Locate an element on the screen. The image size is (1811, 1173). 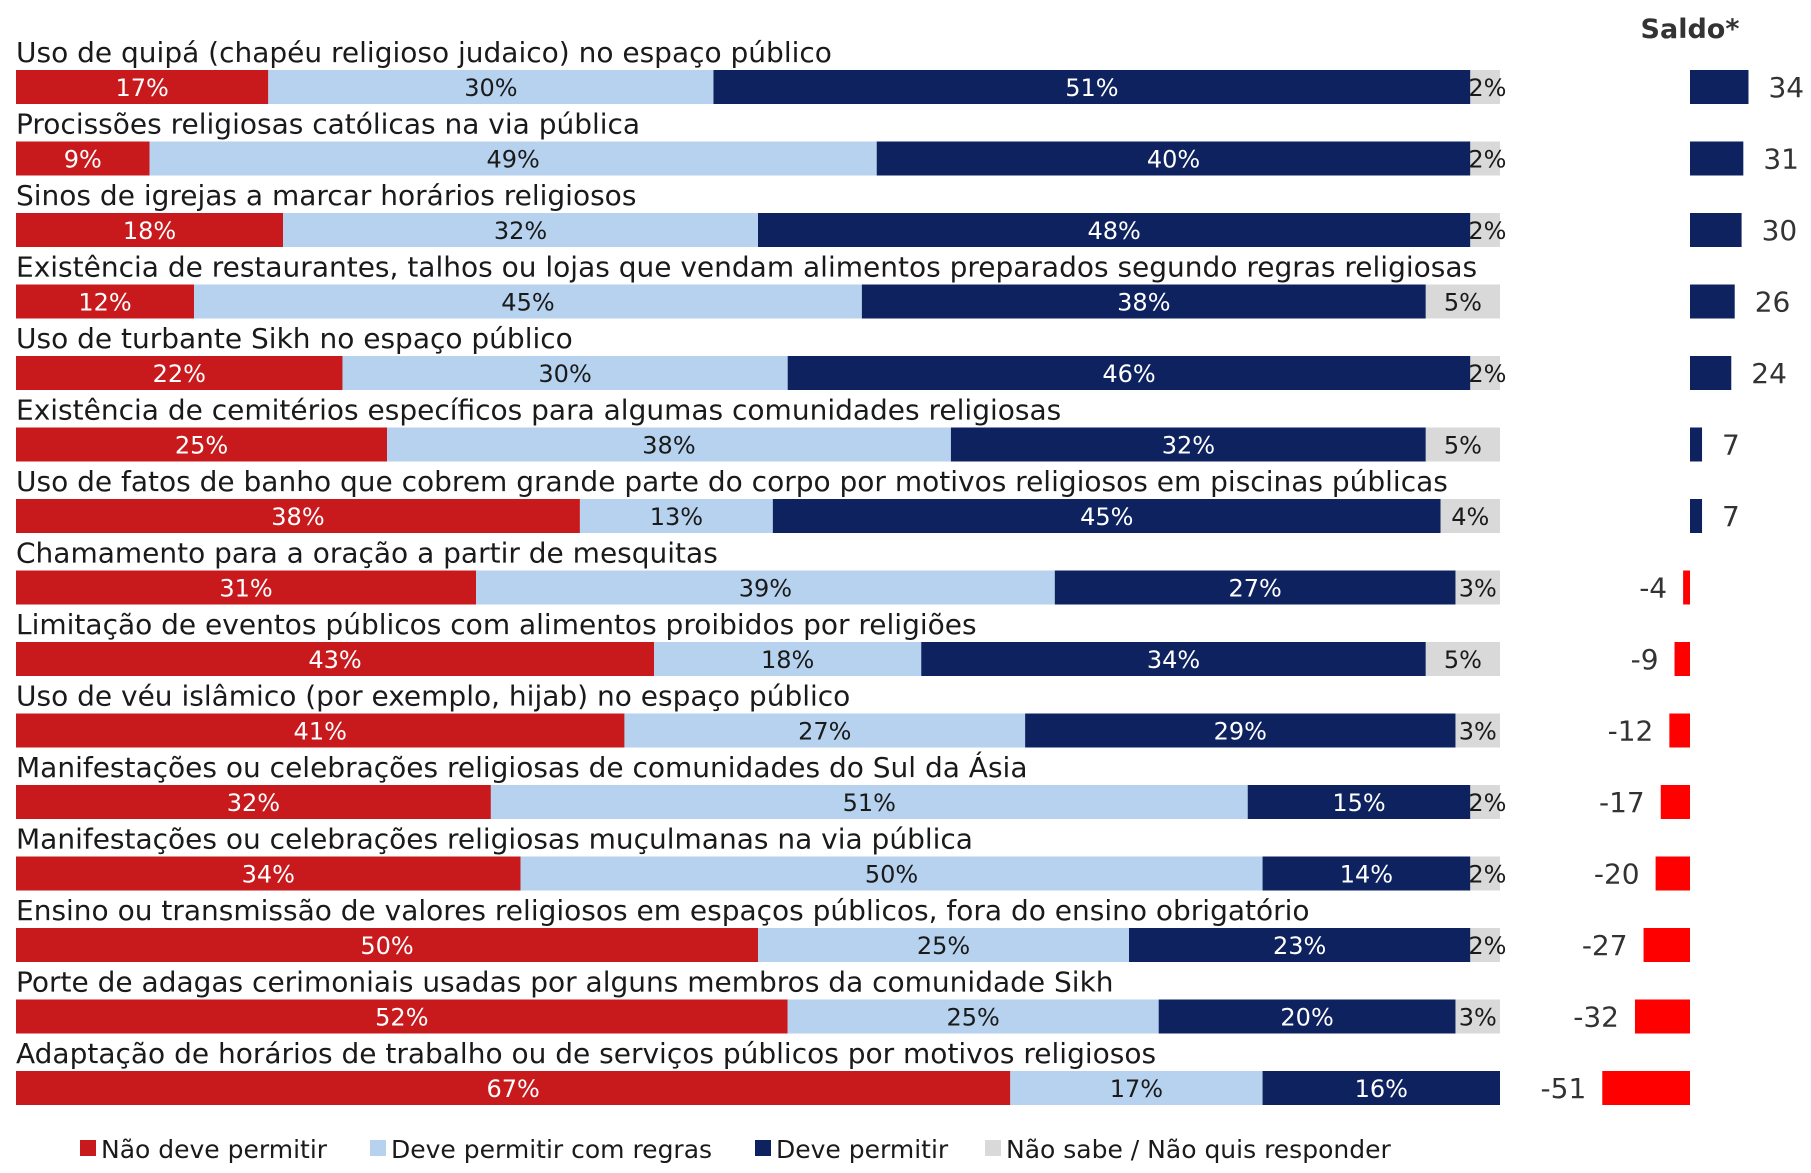
saldo-item: -12 is located at coordinates (1649, 730).